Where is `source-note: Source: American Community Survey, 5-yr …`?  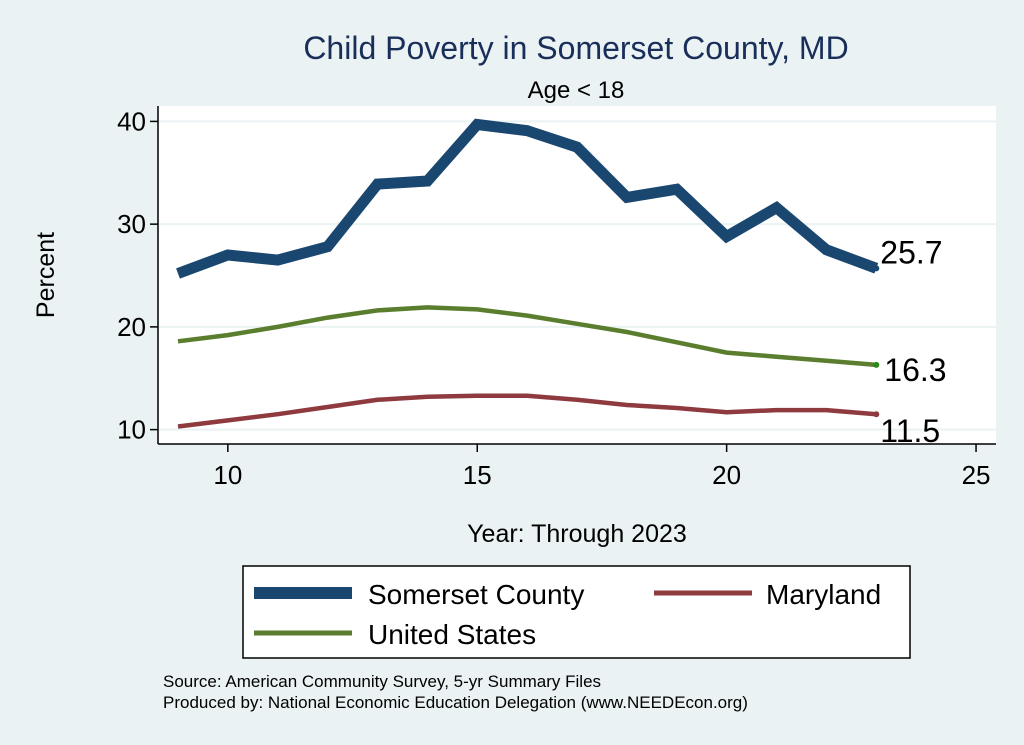
source-note: Source: American Community Survey, 5-yr … is located at coordinates (382, 681).